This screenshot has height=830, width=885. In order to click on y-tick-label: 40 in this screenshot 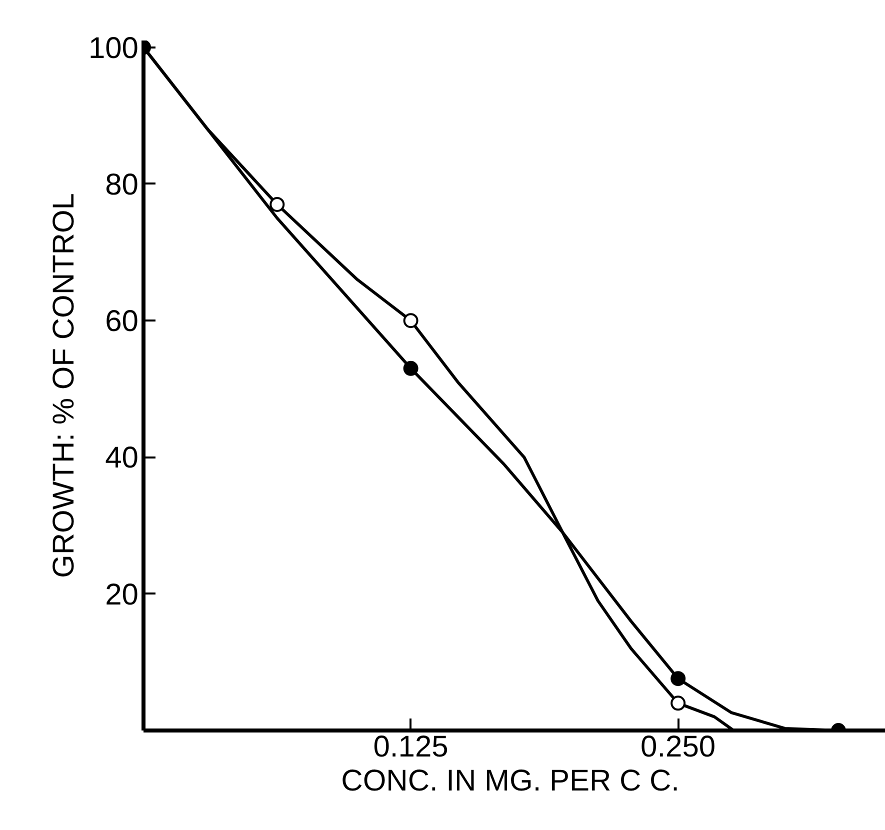, I will do `click(122, 458)`.